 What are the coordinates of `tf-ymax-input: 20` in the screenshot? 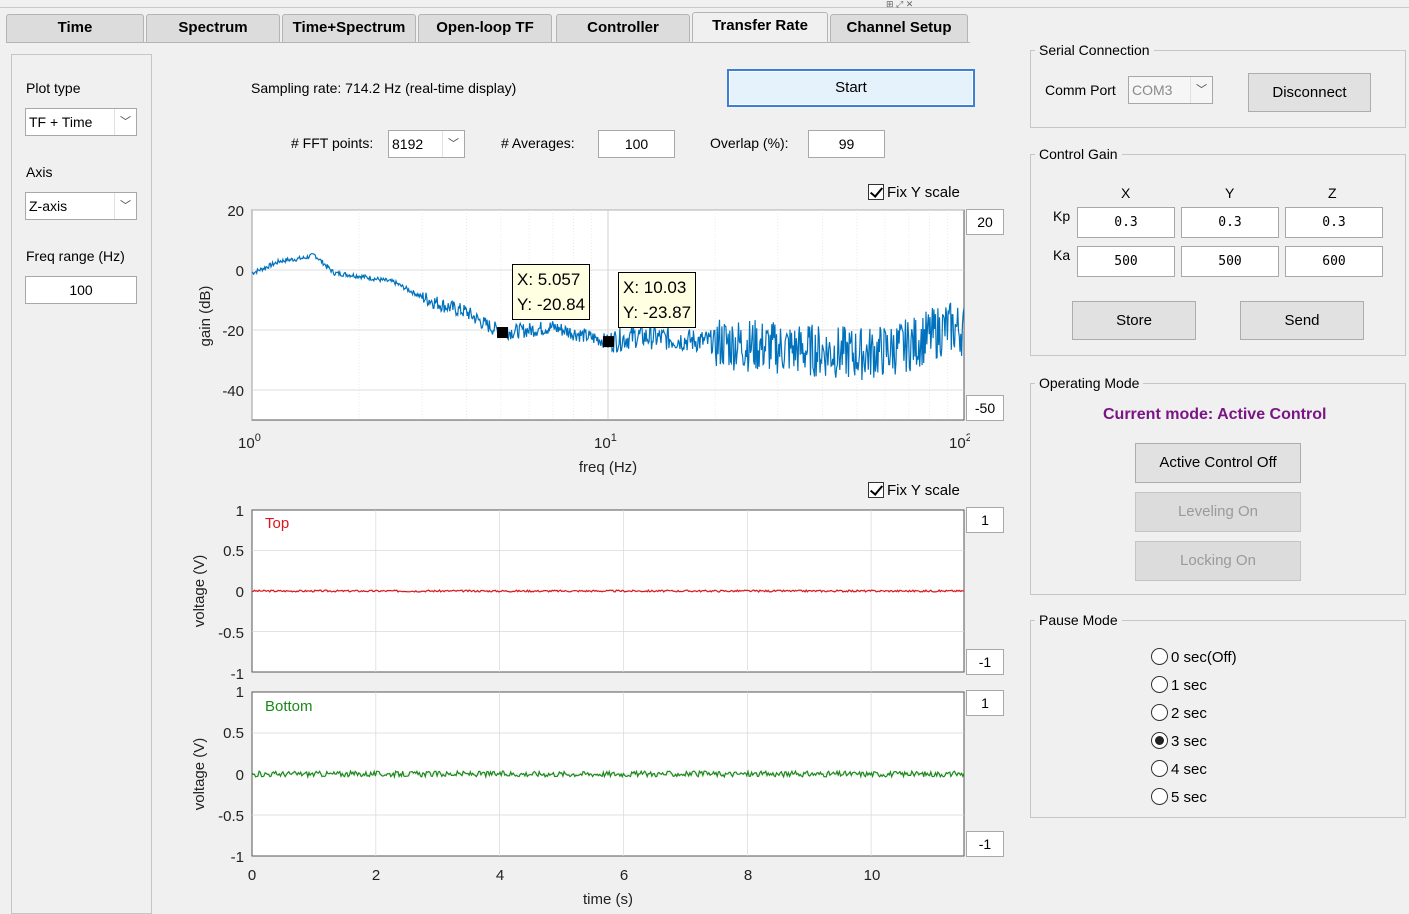 It's located at (985, 222).